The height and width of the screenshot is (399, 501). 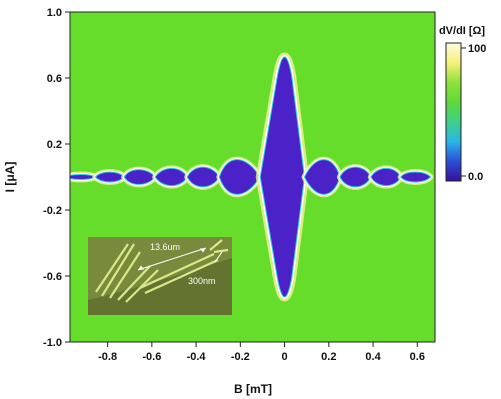 I want to click on y-tick-label: -0.2, so click(x=52, y=211).